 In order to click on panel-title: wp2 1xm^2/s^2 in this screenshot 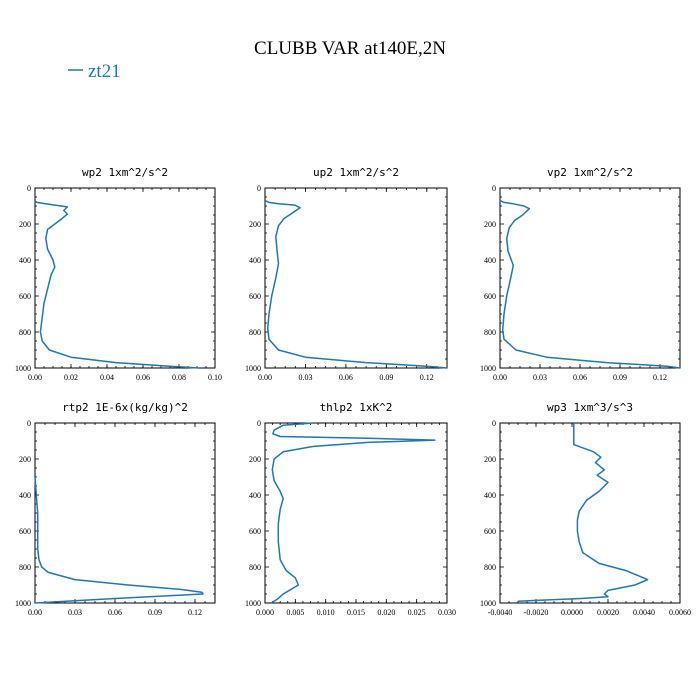, I will do `click(125, 172)`.